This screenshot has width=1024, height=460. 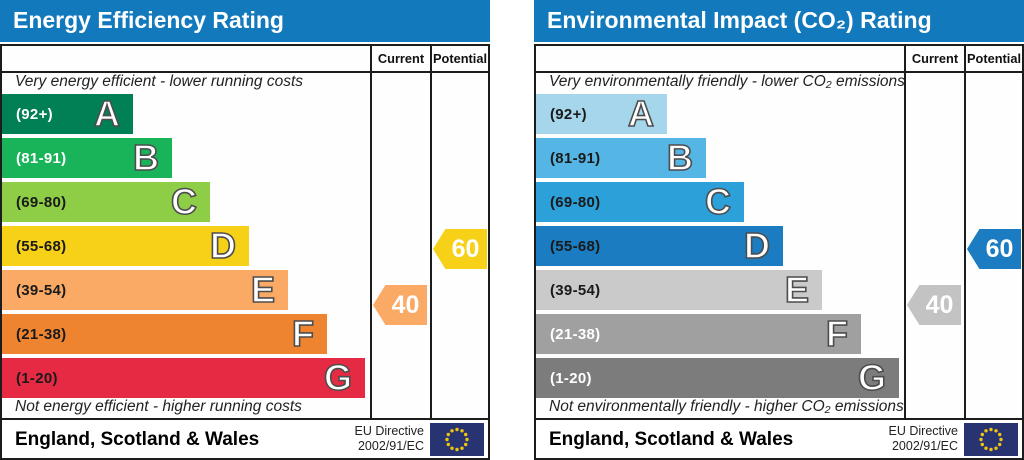 What do you see at coordinates (739, 20) in the screenshot?
I see `chart-title: Environmental Impact (CO₂) Rating` at bounding box center [739, 20].